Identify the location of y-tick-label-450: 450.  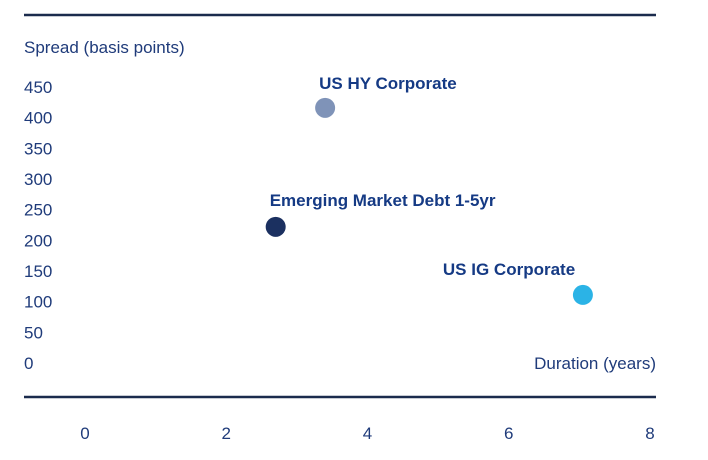
(38, 87).